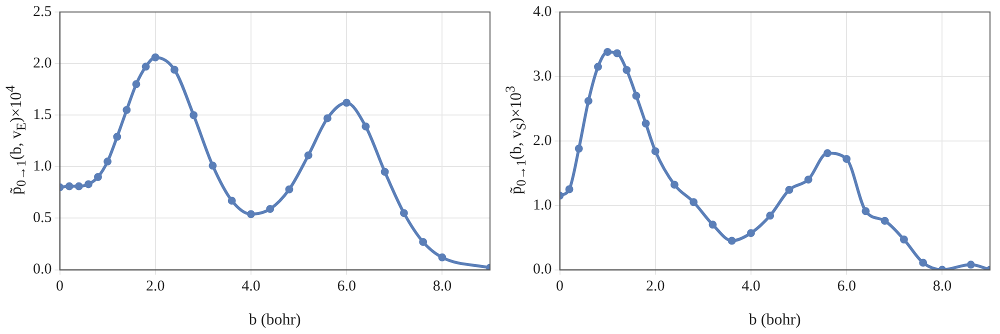  Describe the element at coordinates (542, 76) in the screenshot. I see `y-tick-label: 3.0` at that location.